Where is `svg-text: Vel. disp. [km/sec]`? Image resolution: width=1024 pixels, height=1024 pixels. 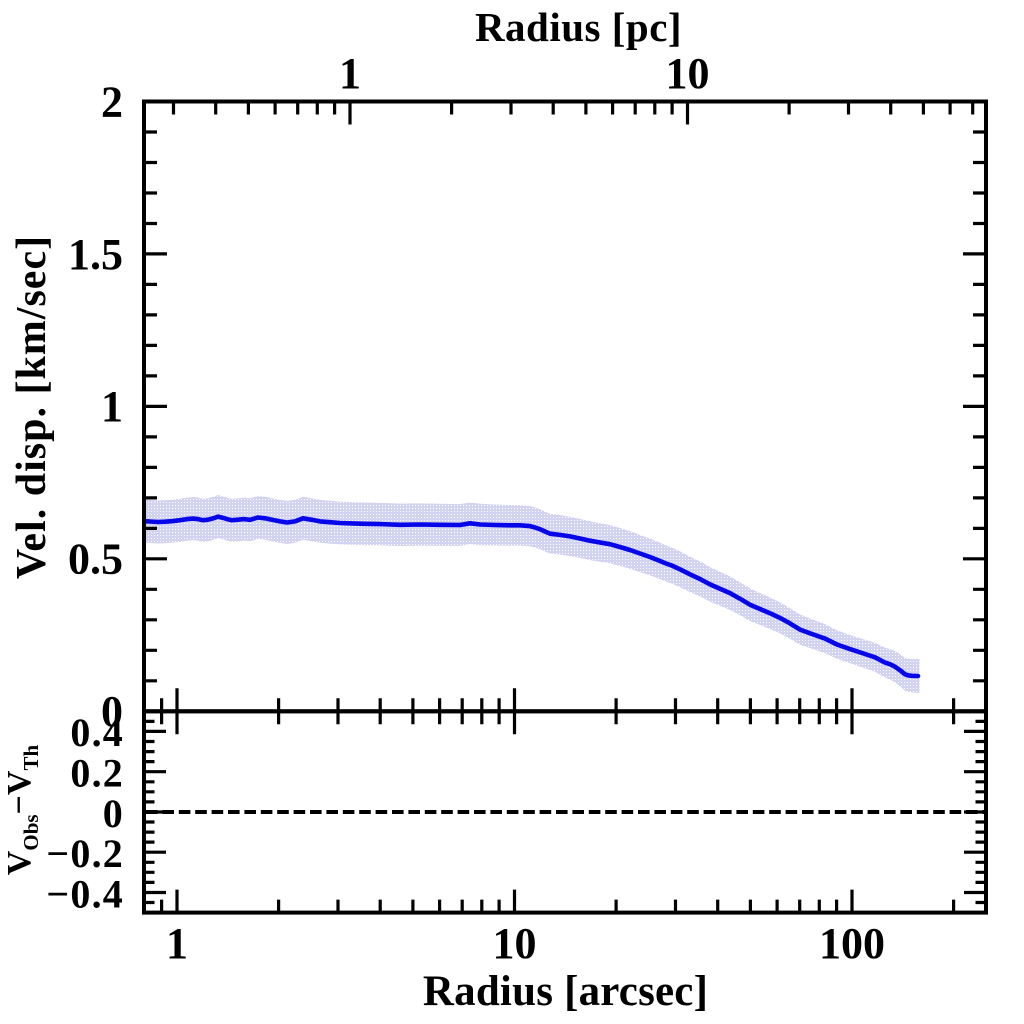 svg-text: Vel. disp. [km/sec] is located at coordinates (32, 407).